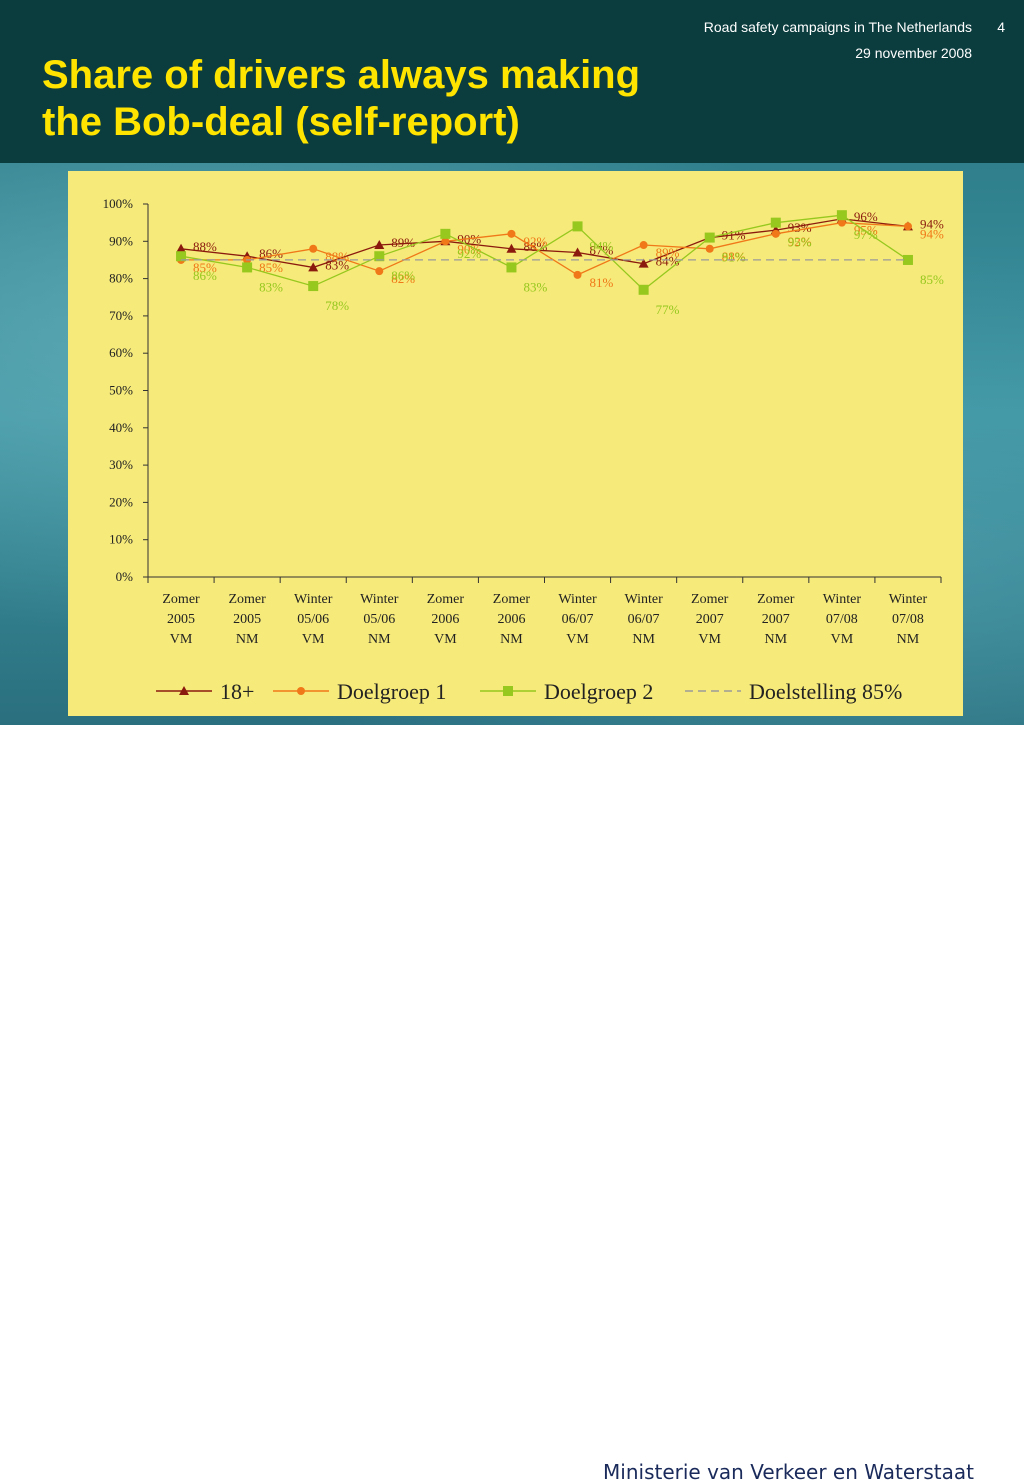  What do you see at coordinates (121, 278) in the screenshot?
I see `y-tick-label: 80%` at bounding box center [121, 278].